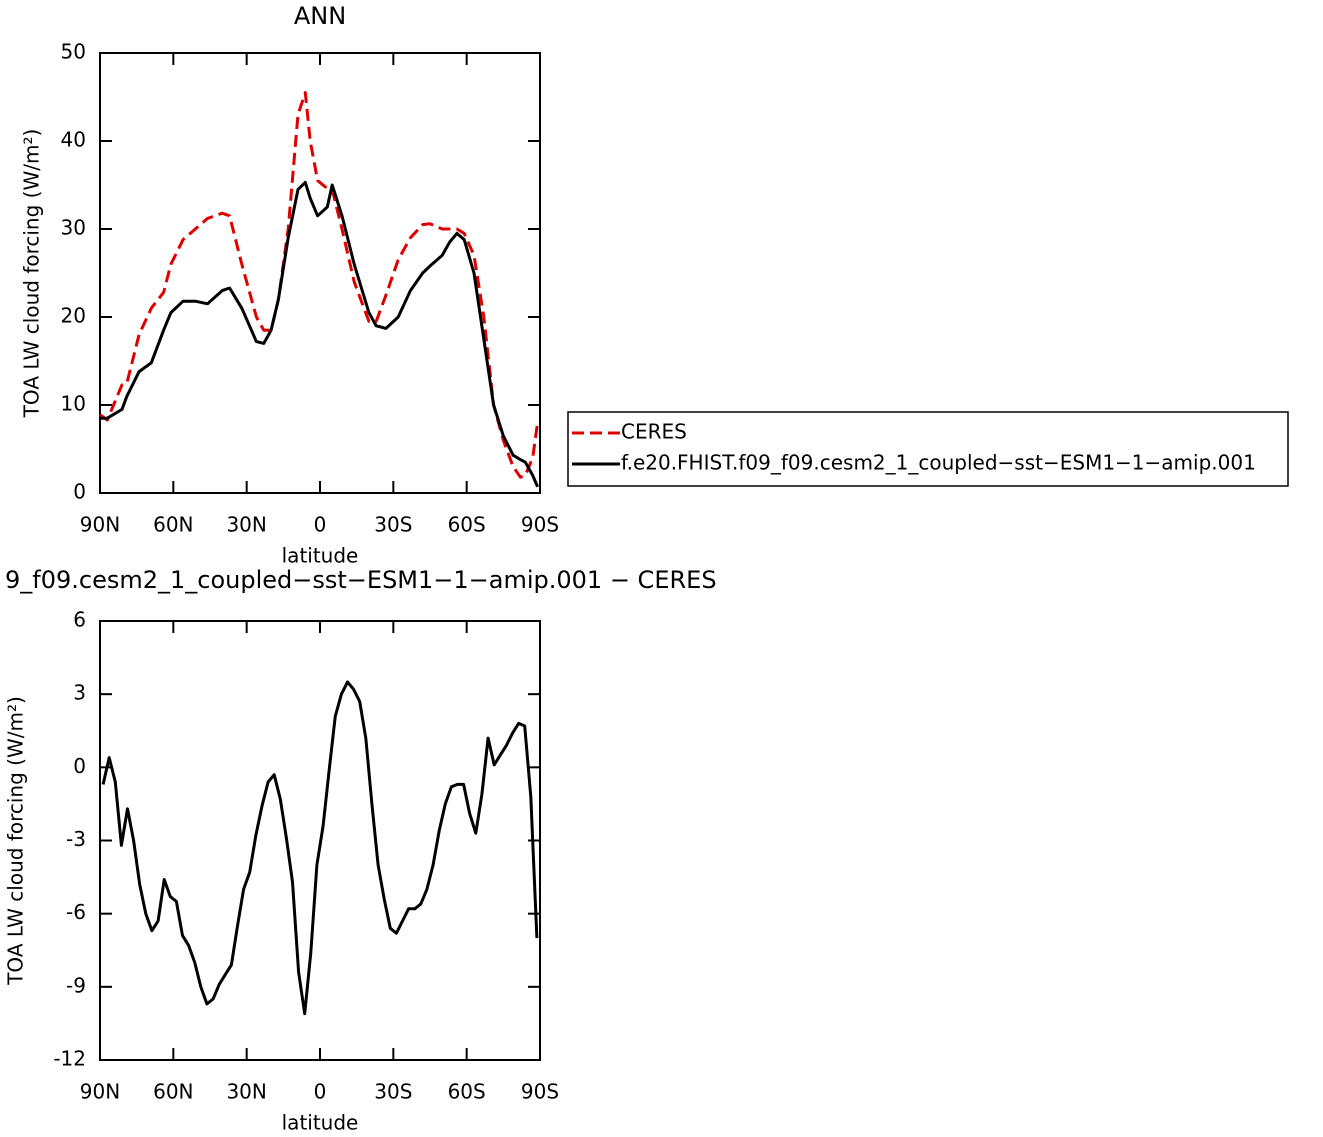 Image resolution: width=1323 pixels, height=1137 pixels. What do you see at coordinates (76, 985) in the screenshot?
I see `y-tick-label: -9` at bounding box center [76, 985].